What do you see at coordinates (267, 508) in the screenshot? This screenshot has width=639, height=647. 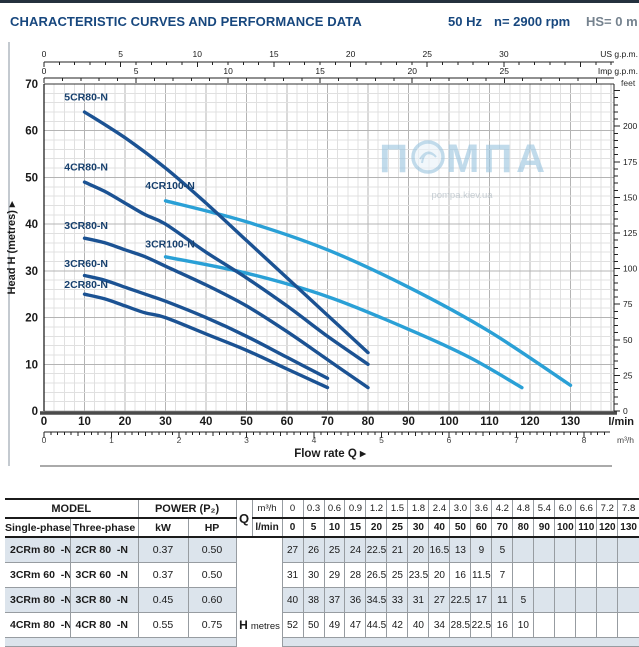 I see `unit-m3h: m³/h` at bounding box center [267, 508].